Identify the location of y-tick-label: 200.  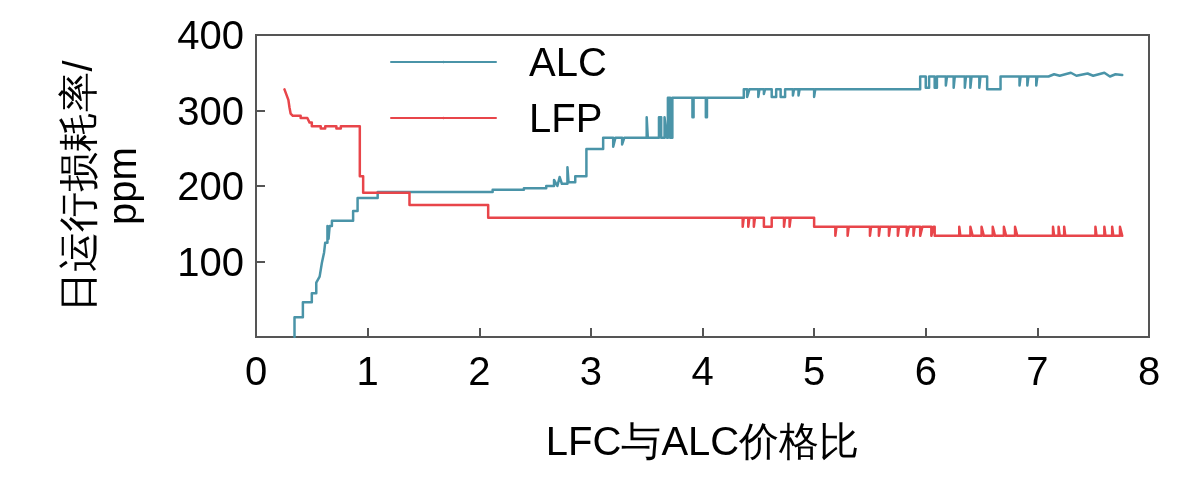
(210, 186).